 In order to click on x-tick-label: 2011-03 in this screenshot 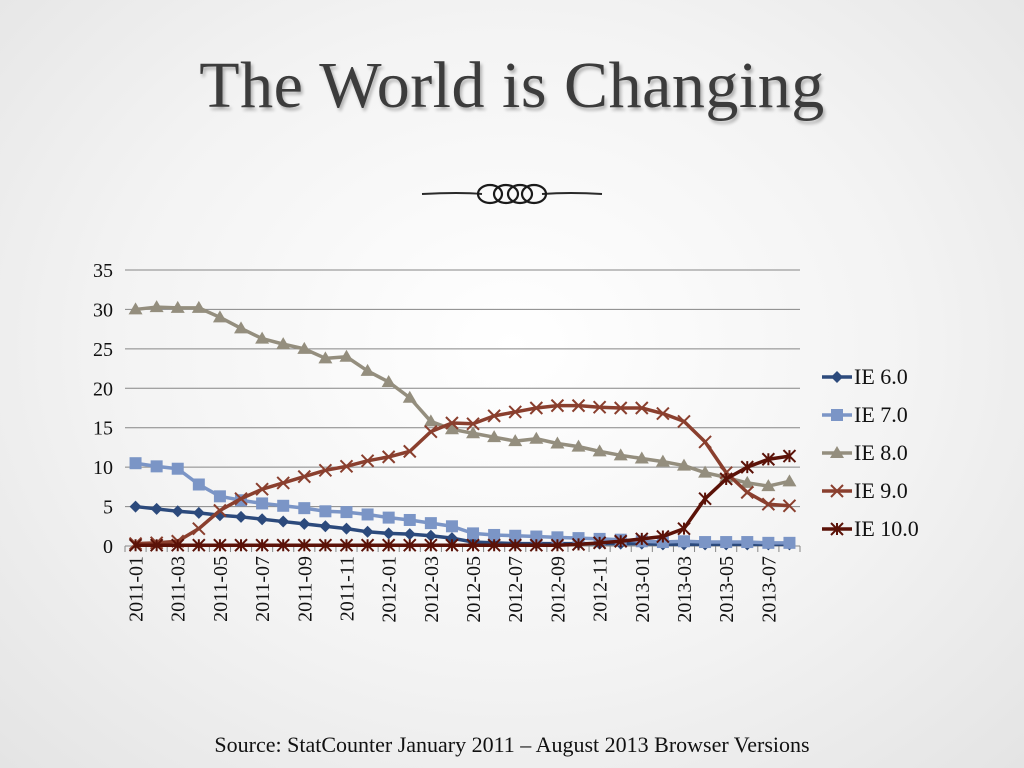, I will do `click(179, 589)`.